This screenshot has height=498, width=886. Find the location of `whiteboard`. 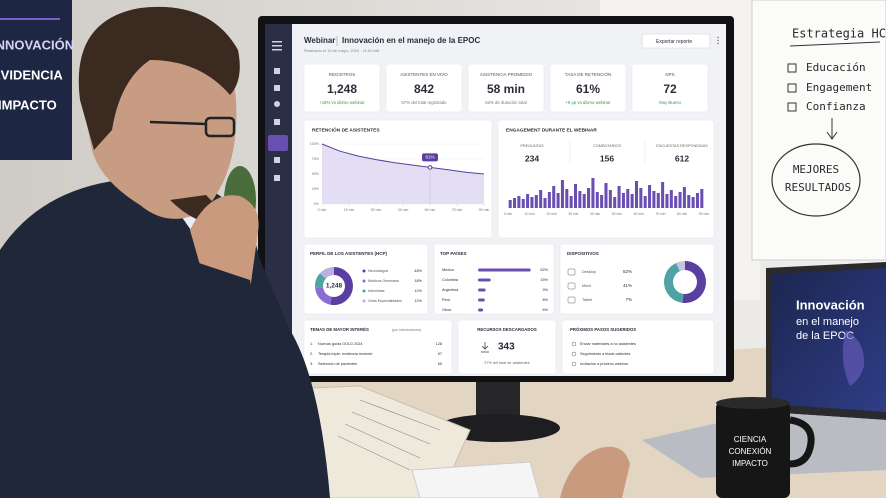

whiteboard is located at coordinates (818, 130).